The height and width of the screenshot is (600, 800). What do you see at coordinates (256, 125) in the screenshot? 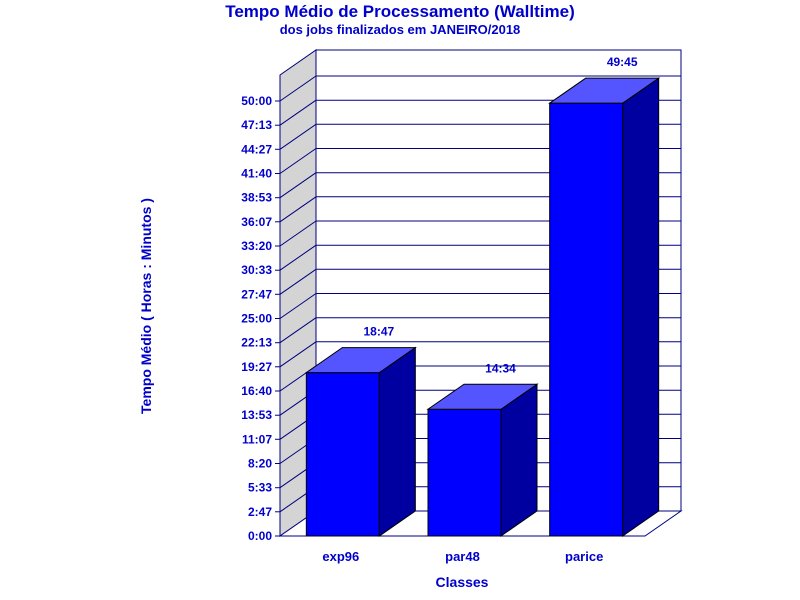
I see `y-tick-label: 47:13` at bounding box center [256, 125].